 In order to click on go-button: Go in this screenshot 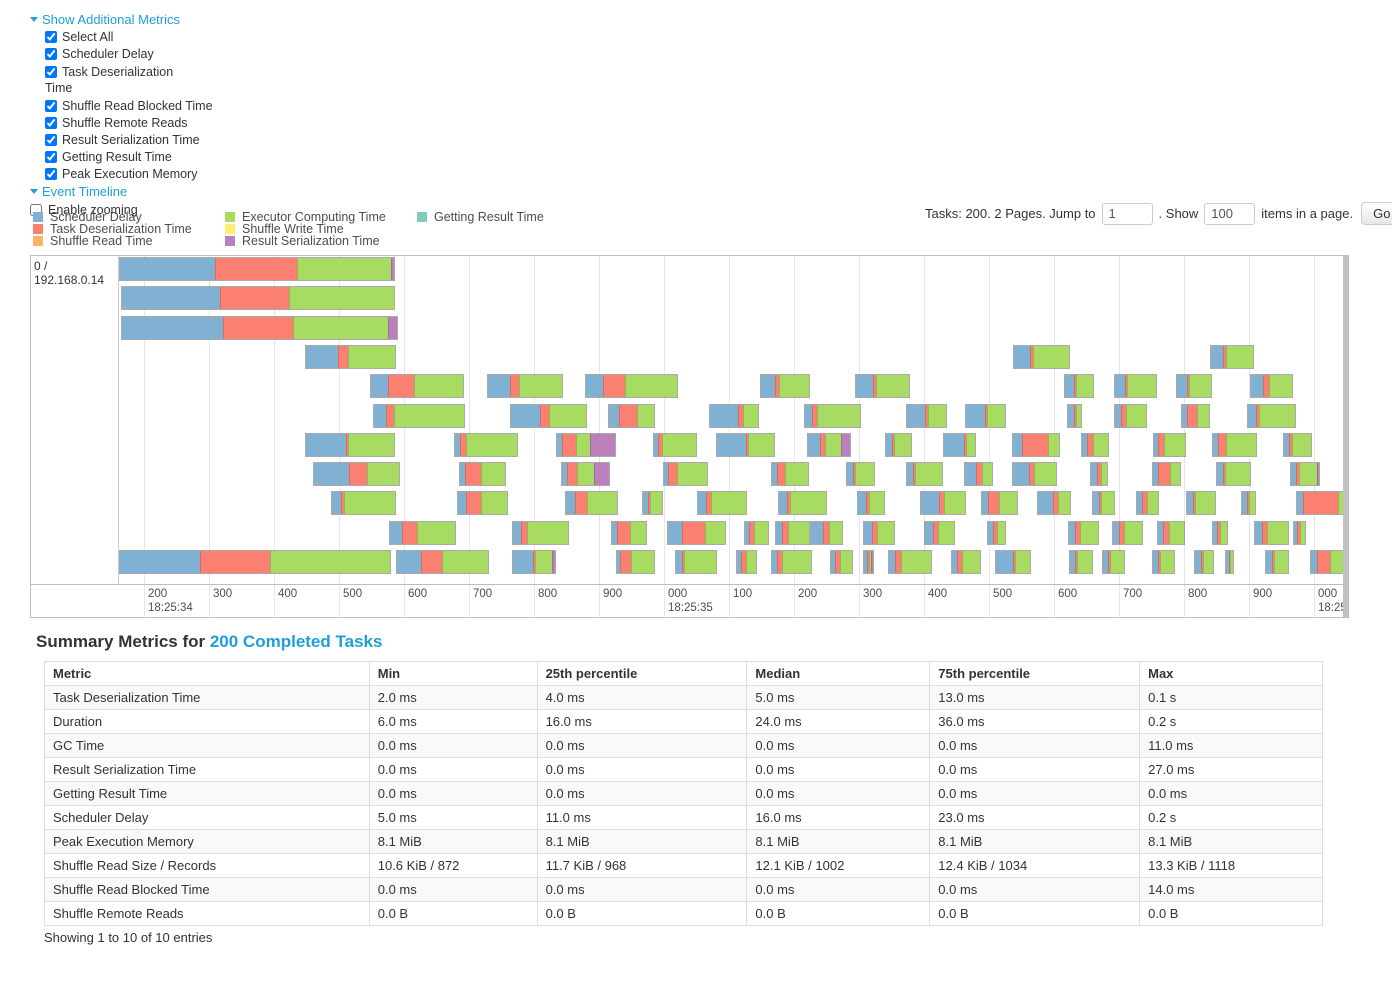, I will do `click(1376, 213)`.